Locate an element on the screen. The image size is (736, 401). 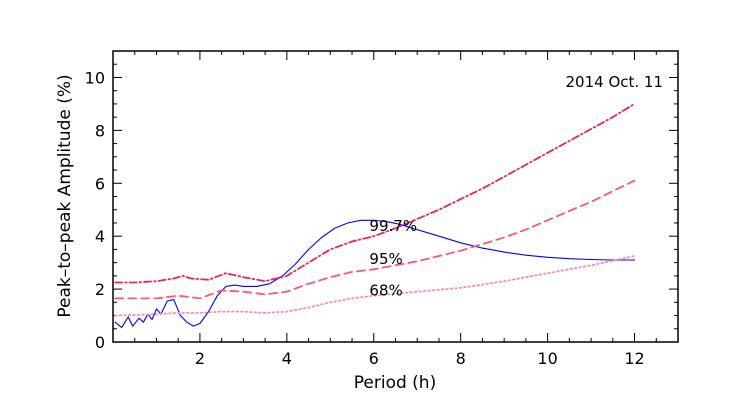
y-tick-label: 2 is located at coordinates (100, 289).